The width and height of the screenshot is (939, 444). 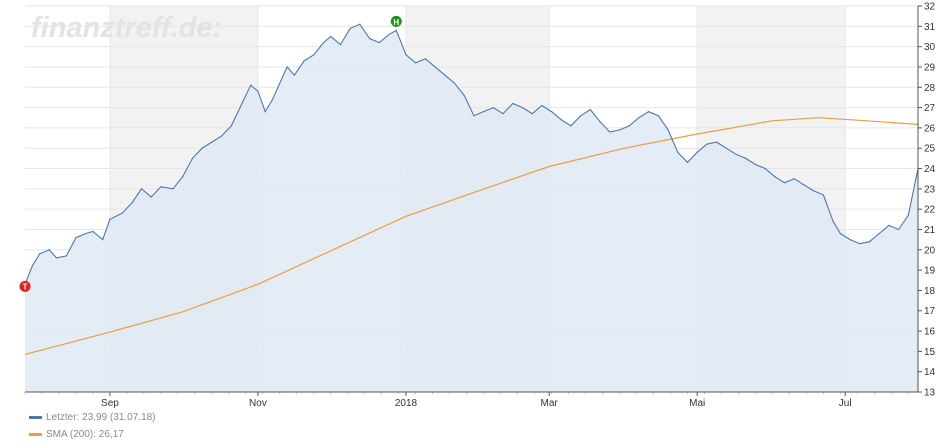 What do you see at coordinates (927, 200) in the screenshot?
I see `y-axis-ticks: 13 14 15 16 17 18 19 20 21 22 23 24 25 26 27 28 29 30 31 32` at bounding box center [927, 200].